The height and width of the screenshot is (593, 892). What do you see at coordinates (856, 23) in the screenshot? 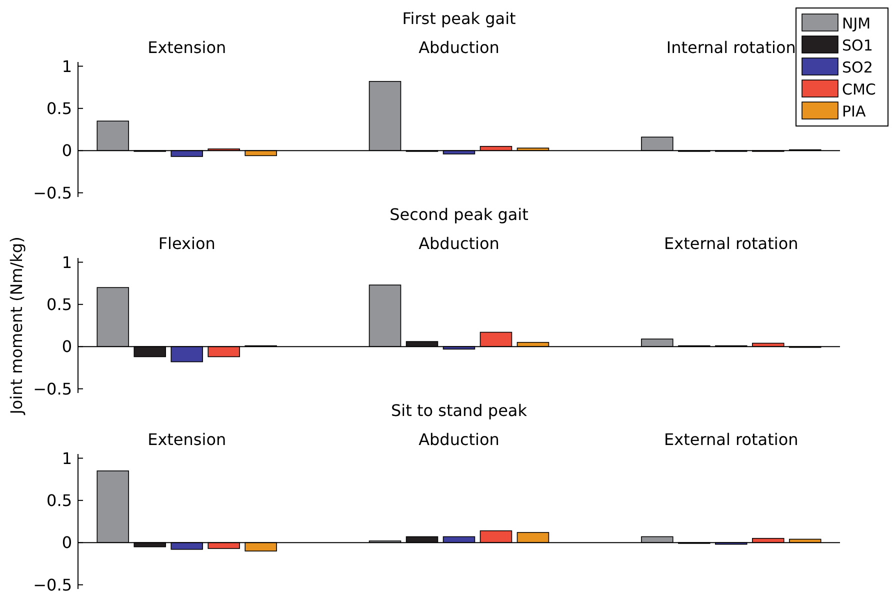
I see `legend-label: NJM` at bounding box center [856, 23].